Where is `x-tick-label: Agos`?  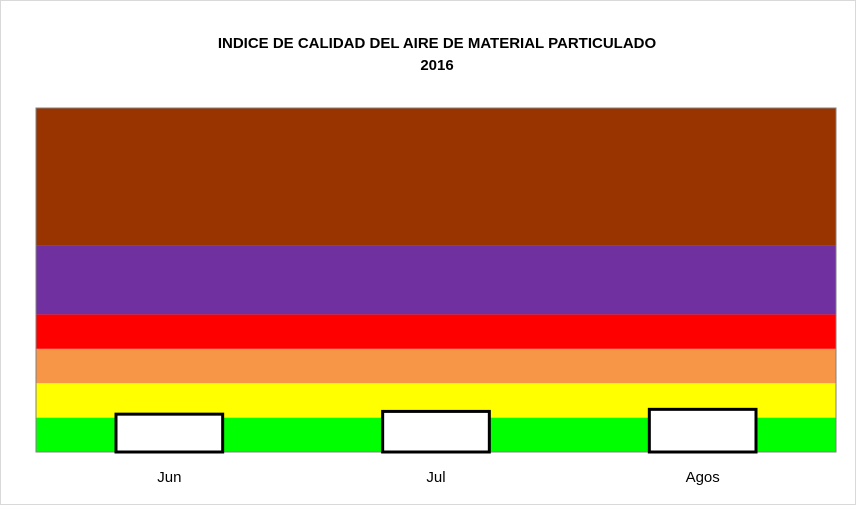 x-tick-label: Agos is located at coordinates (703, 477).